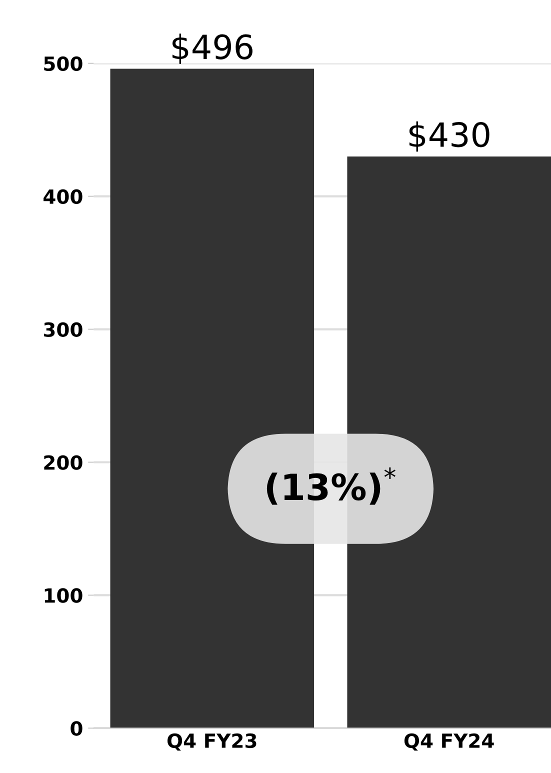  What do you see at coordinates (63, 64) in the screenshot?
I see `y-tick-label: 500` at bounding box center [63, 64].